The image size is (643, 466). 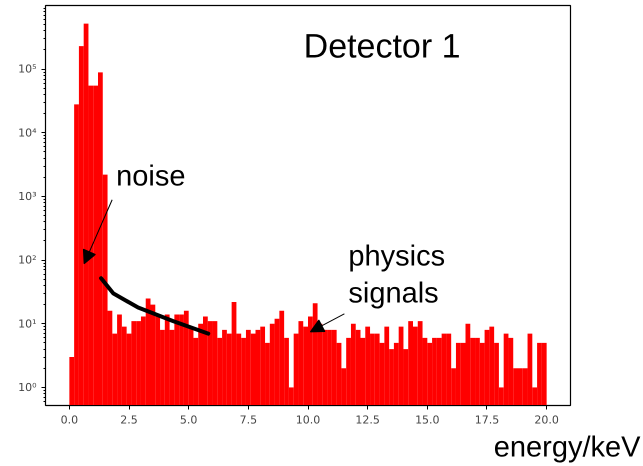 I want to click on x-tick-label: 10.0, so click(x=308, y=420).